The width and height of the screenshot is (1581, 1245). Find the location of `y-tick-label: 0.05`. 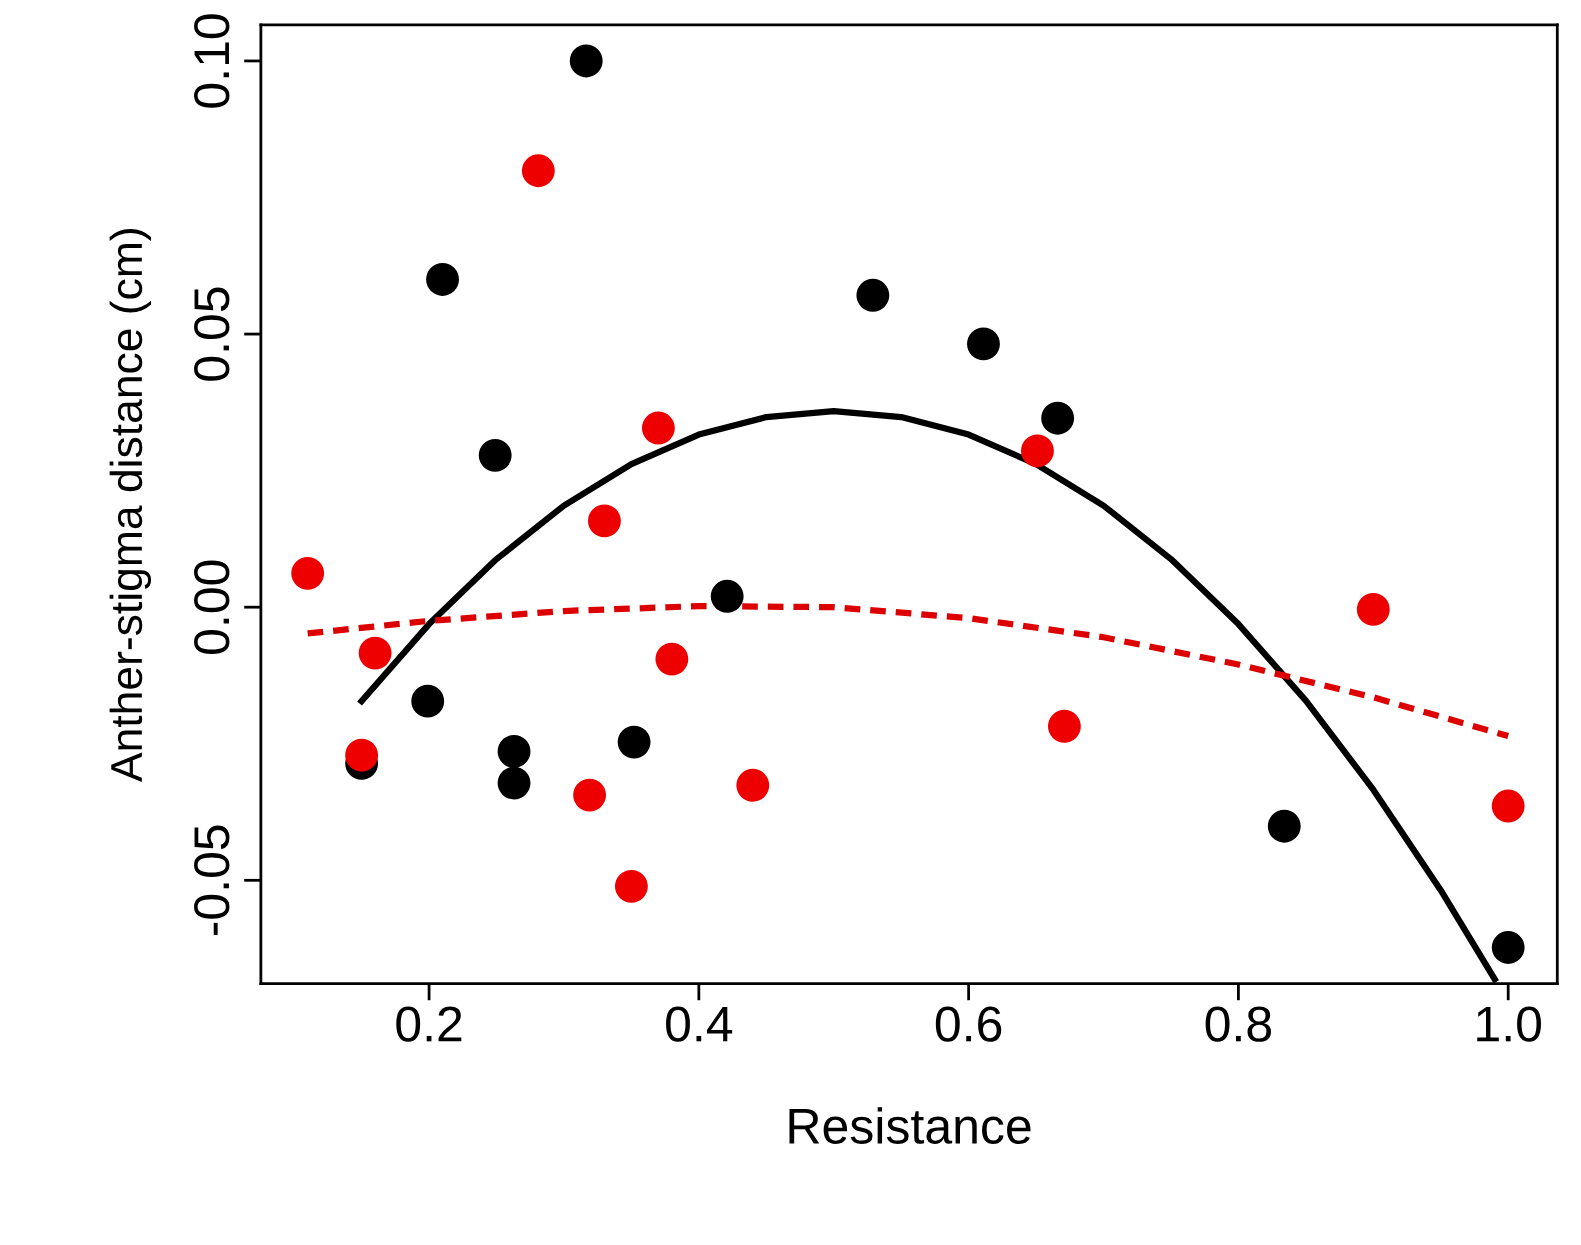

y-tick-label: 0.05 is located at coordinates (212, 334).